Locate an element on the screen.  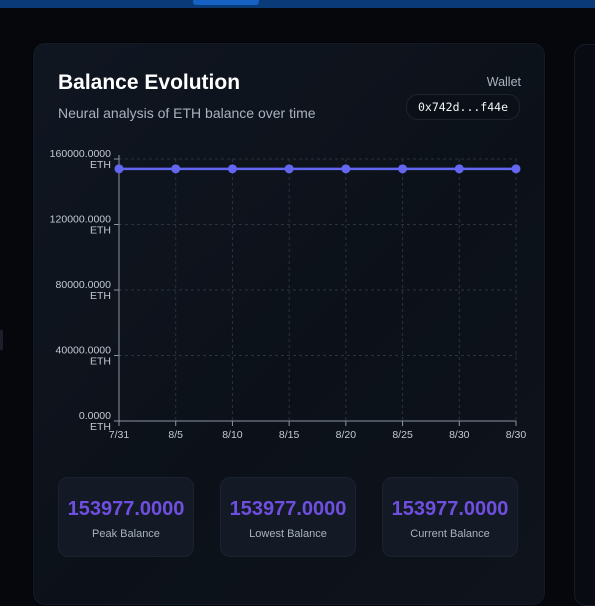
wallet-address-badge: 0x742d...f44e is located at coordinates (462, 107).